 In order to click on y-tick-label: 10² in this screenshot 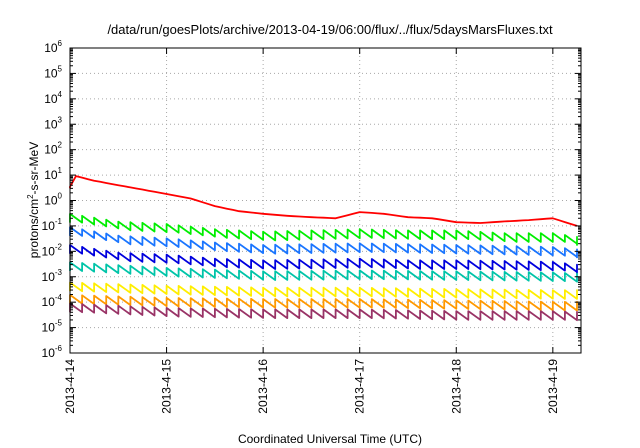, I will do `click(53, 149)`.